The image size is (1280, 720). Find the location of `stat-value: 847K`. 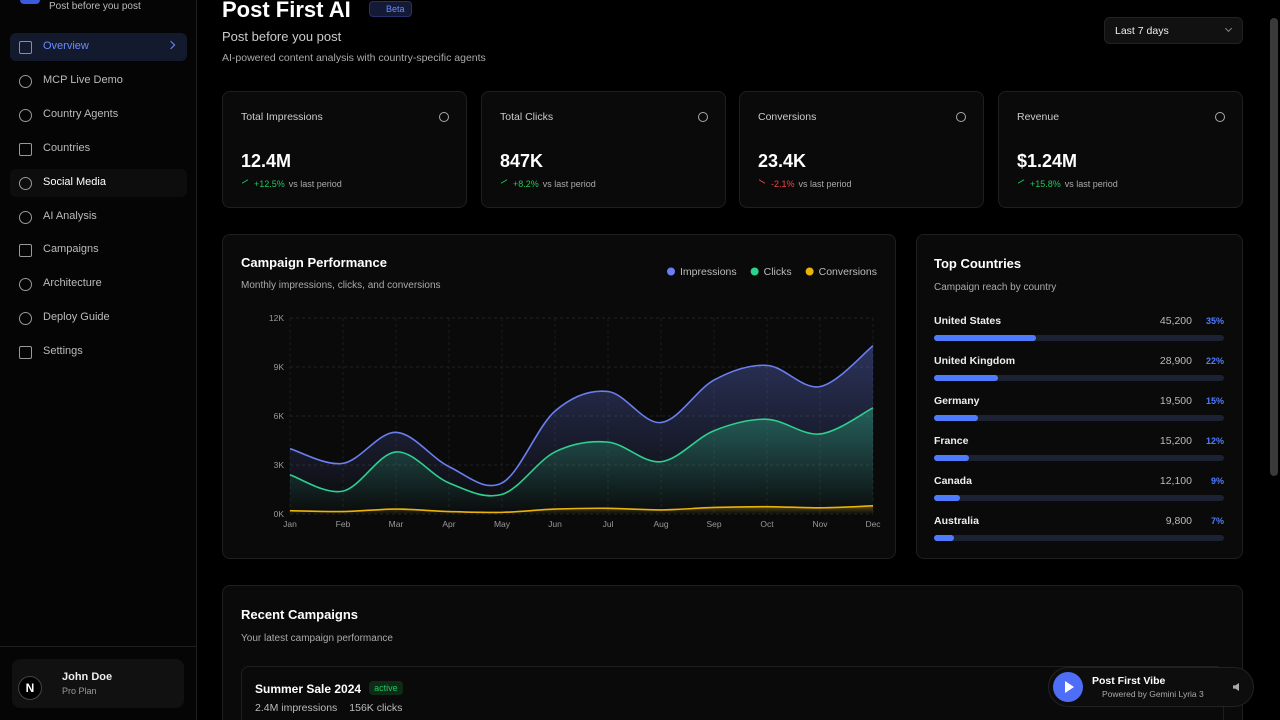

stat-value: 847K is located at coordinates (522, 161).